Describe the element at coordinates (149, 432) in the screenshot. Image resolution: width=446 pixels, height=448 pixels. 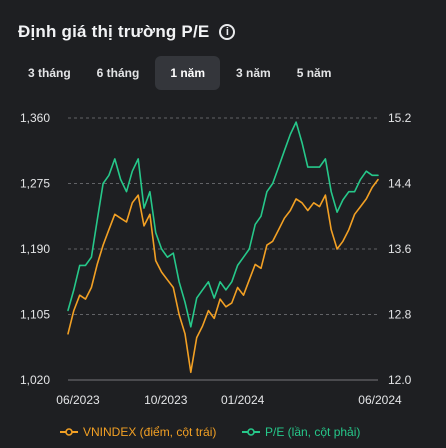
I see `legend-label-vnindex: VNINDEX (điểm, cột trái)` at that location.